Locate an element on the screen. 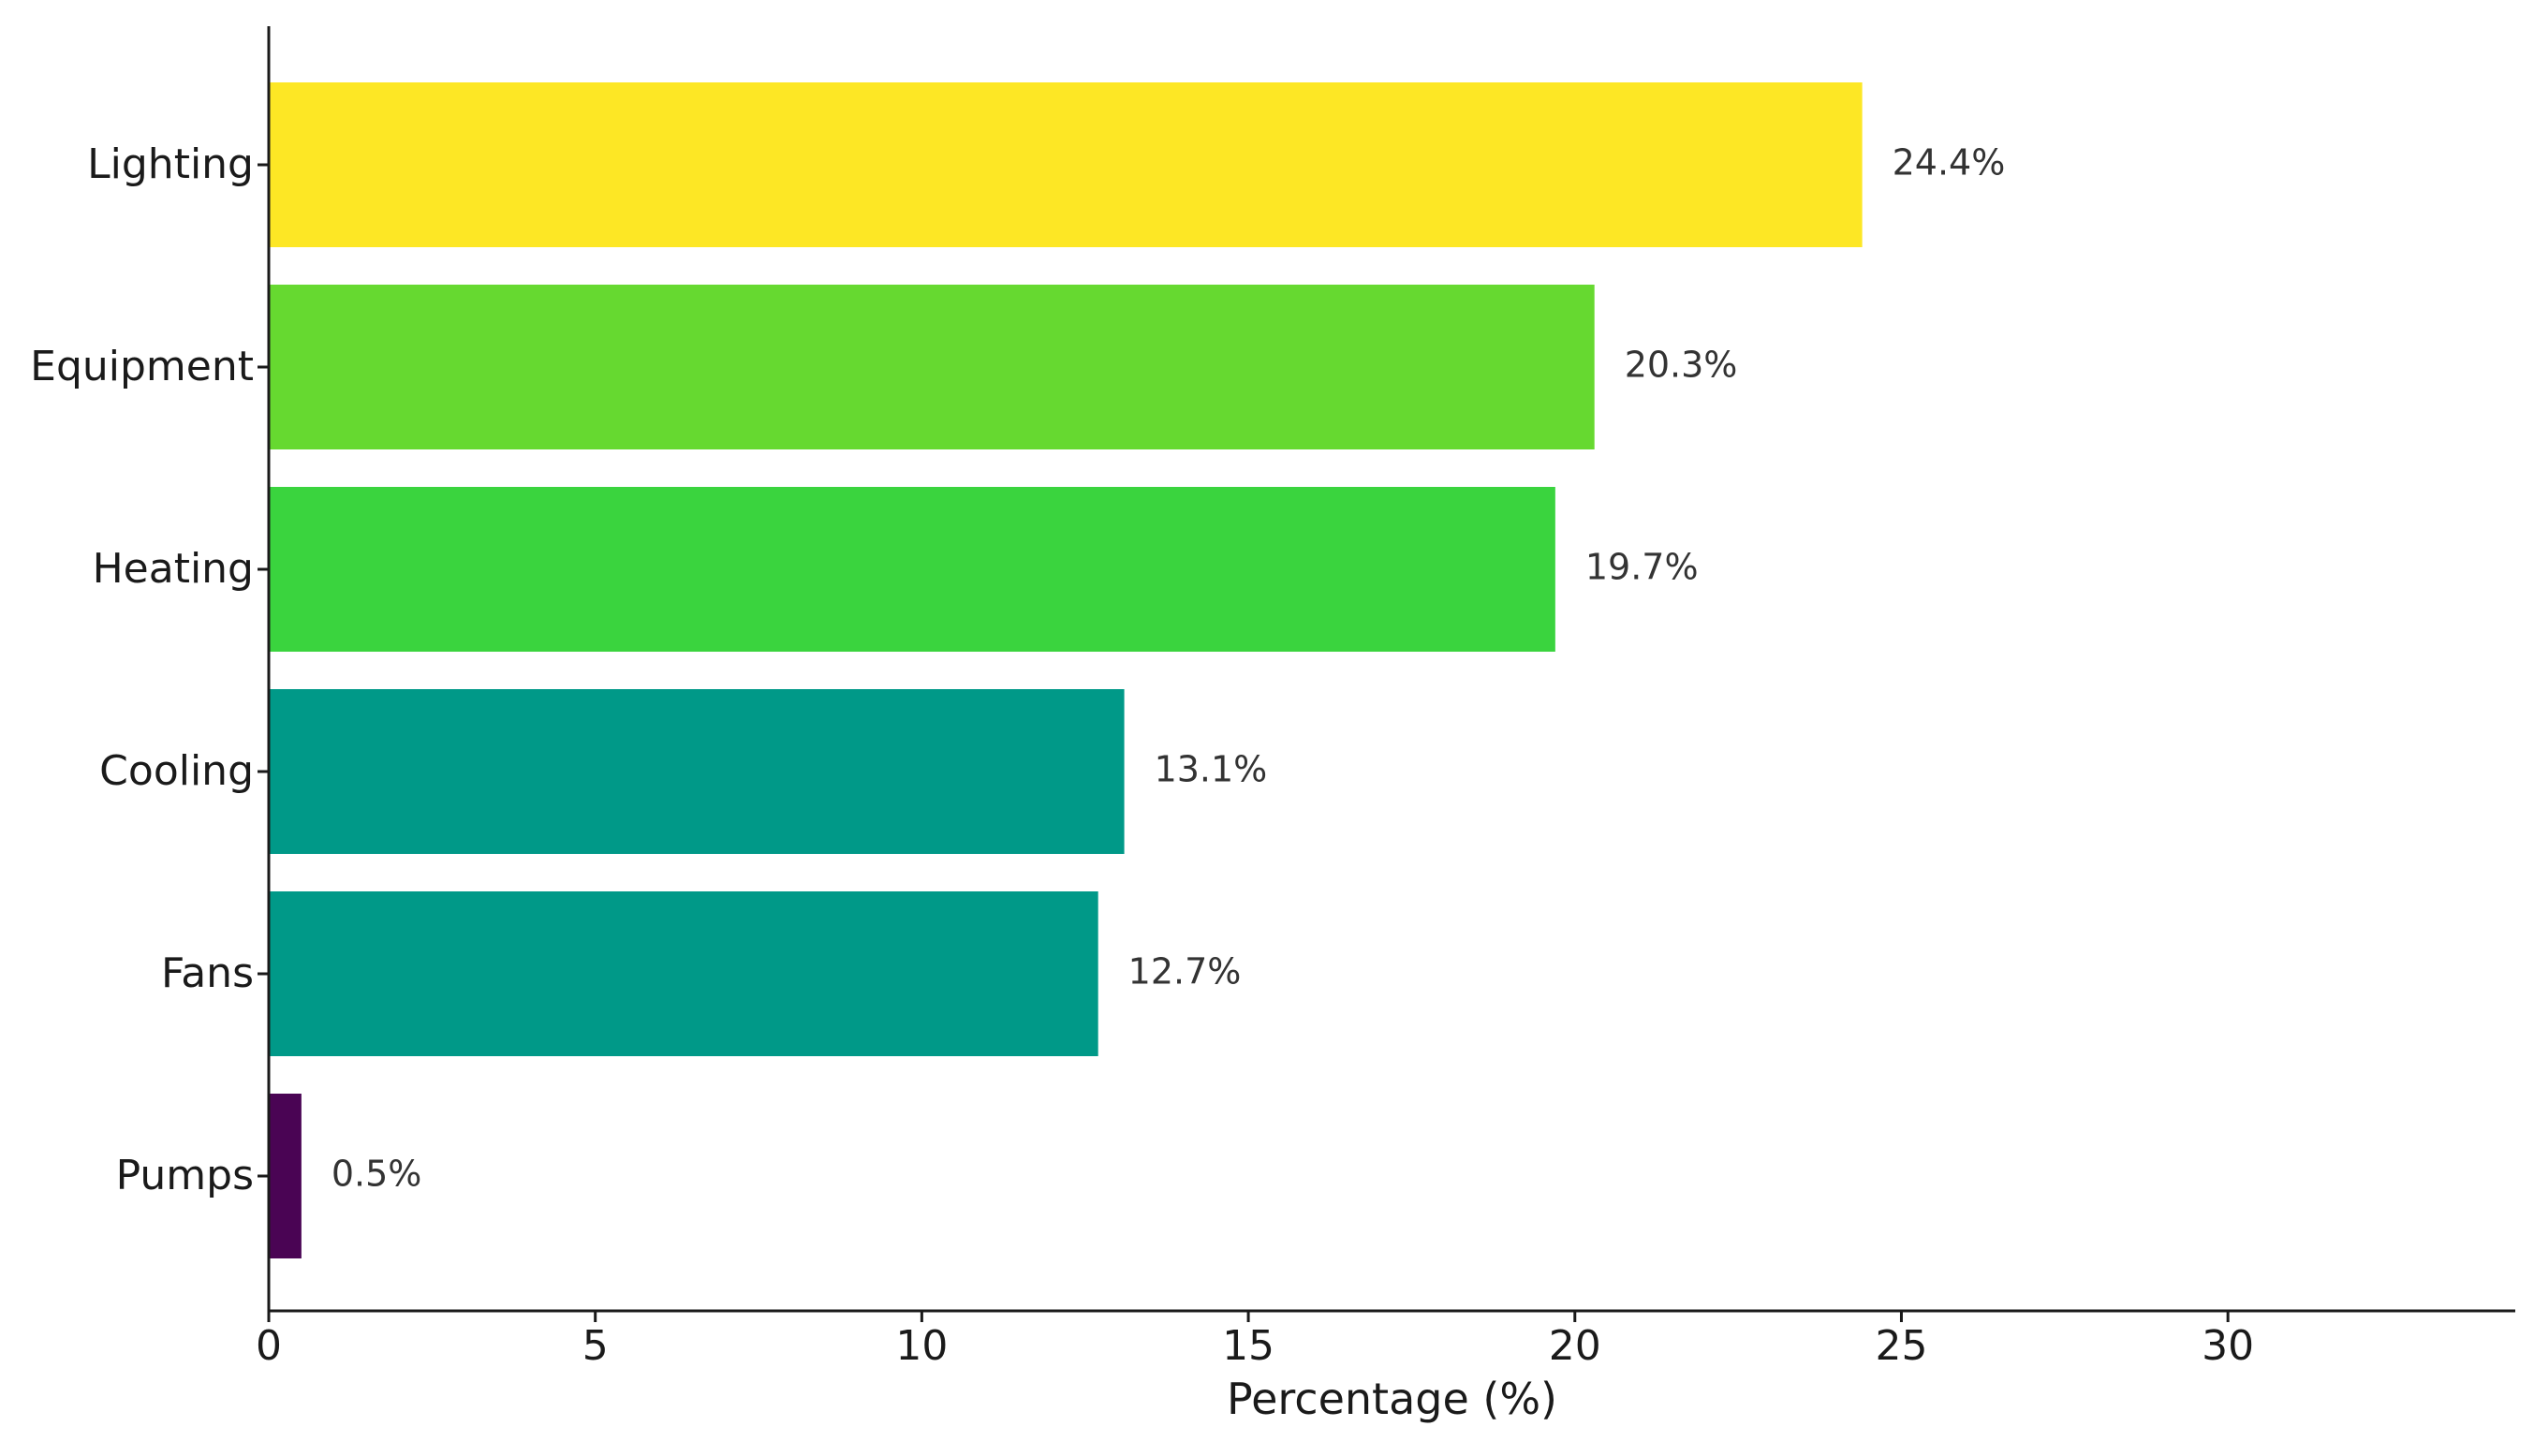 This screenshot has height=1456, width=2534. x-tick-label-15: 15 is located at coordinates (1248, 1346).